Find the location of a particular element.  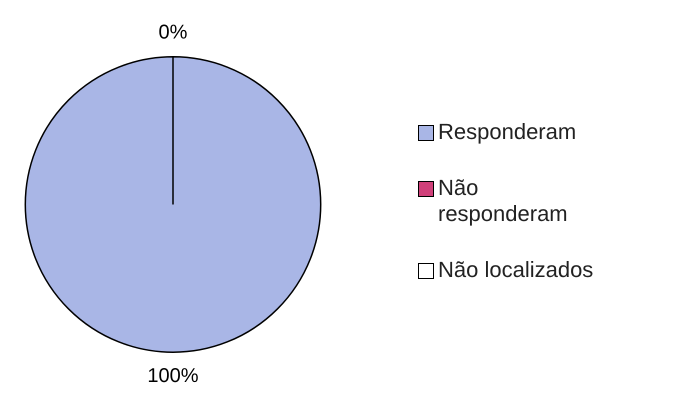

legend-label: Não responderam is located at coordinates (503, 200).